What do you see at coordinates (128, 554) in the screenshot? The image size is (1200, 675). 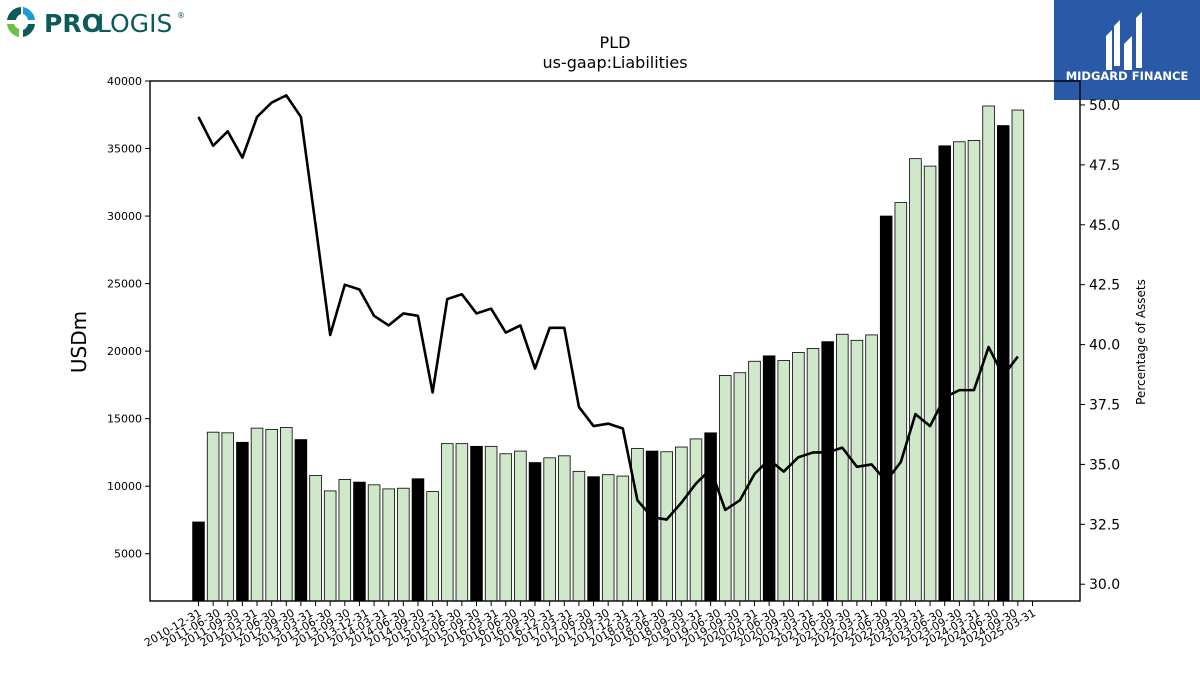 I see `y-tick-label: 5000` at bounding box center [128, 554].